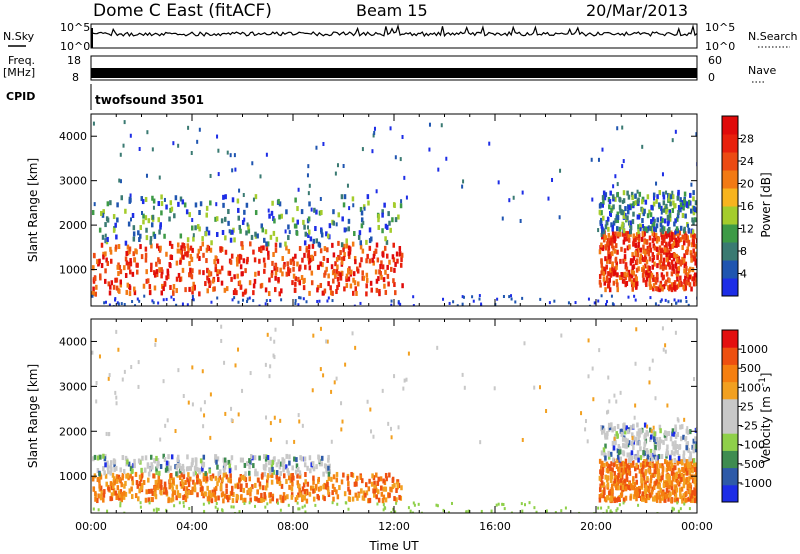 The height and width of the screenshot is (554, 800). Describe the element at coordinates (73, 386) in the screenshot. I see `y-tick-label: 3000` at that location.